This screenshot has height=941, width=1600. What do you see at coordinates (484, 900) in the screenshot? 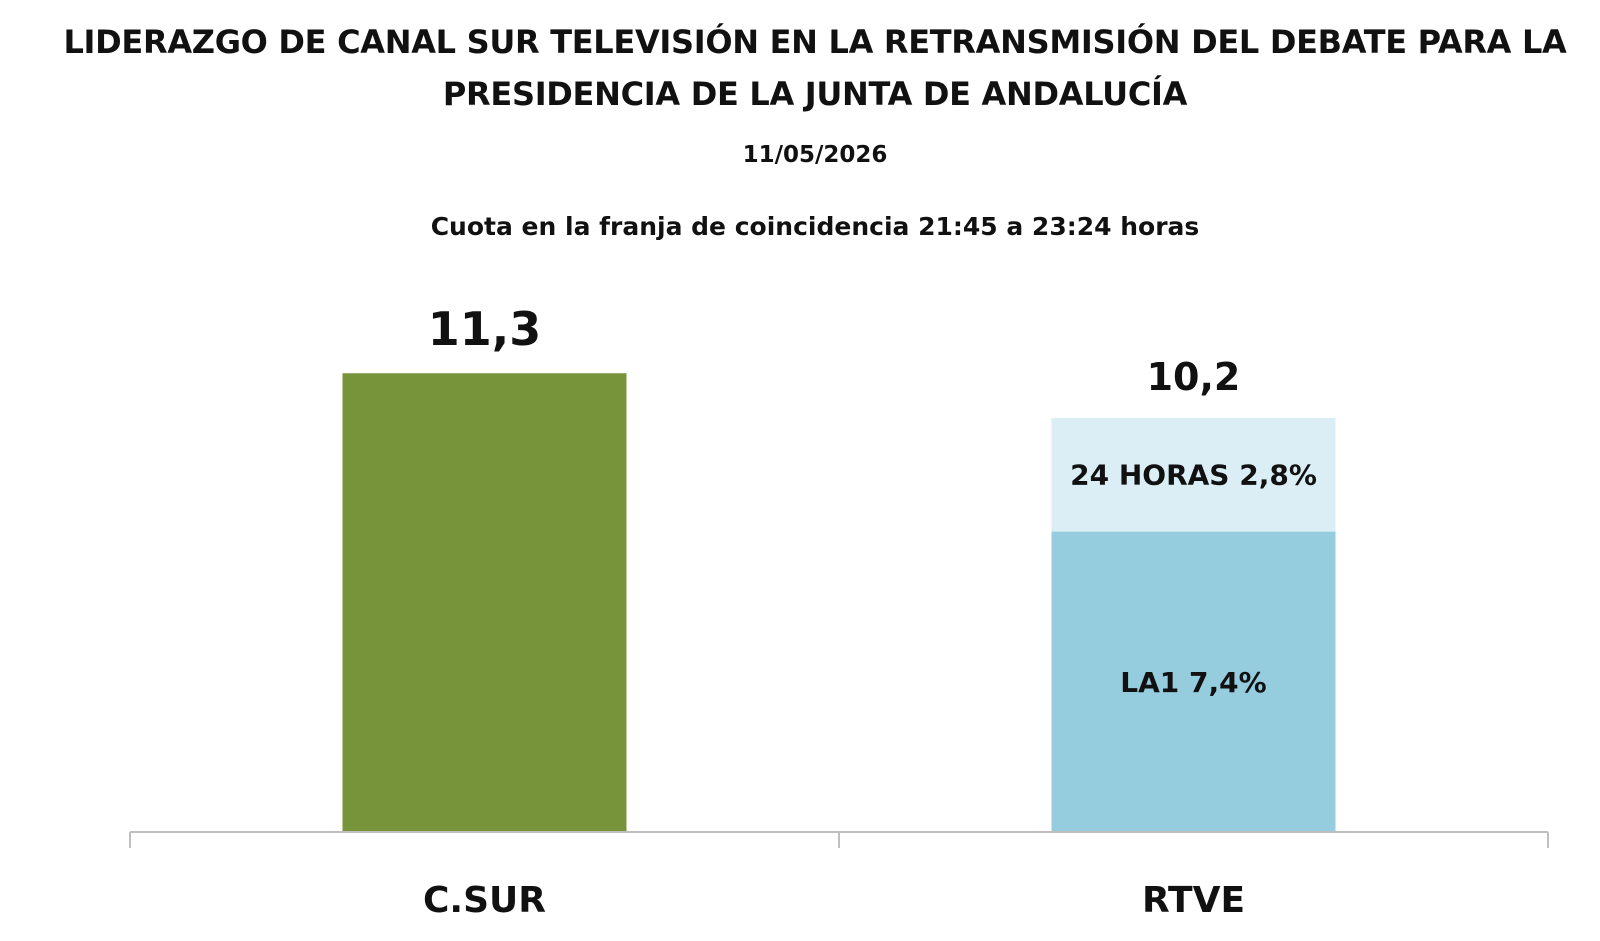
I see `category-label: C.SUR` at bounding box center [484, 900].